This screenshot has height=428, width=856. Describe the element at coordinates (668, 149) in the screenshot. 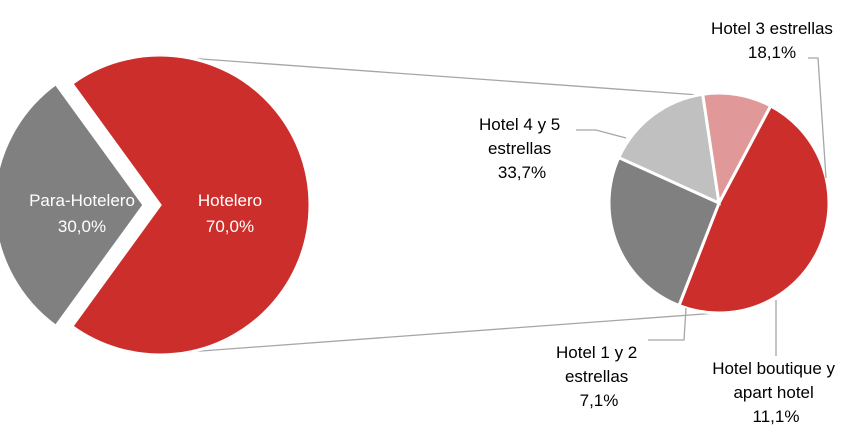

I see `slice-hotel-boutique-y-apart-hotel` at that location.